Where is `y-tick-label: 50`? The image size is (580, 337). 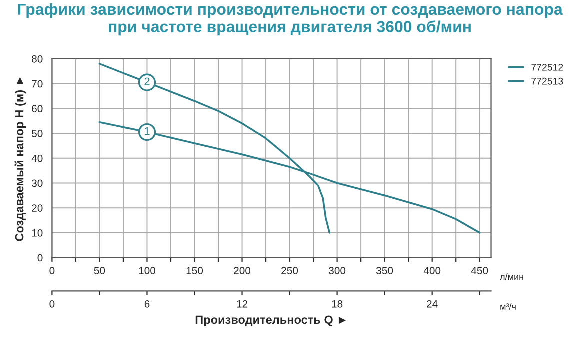 y-tick-label: 50 is located at coordinates (37, 134).